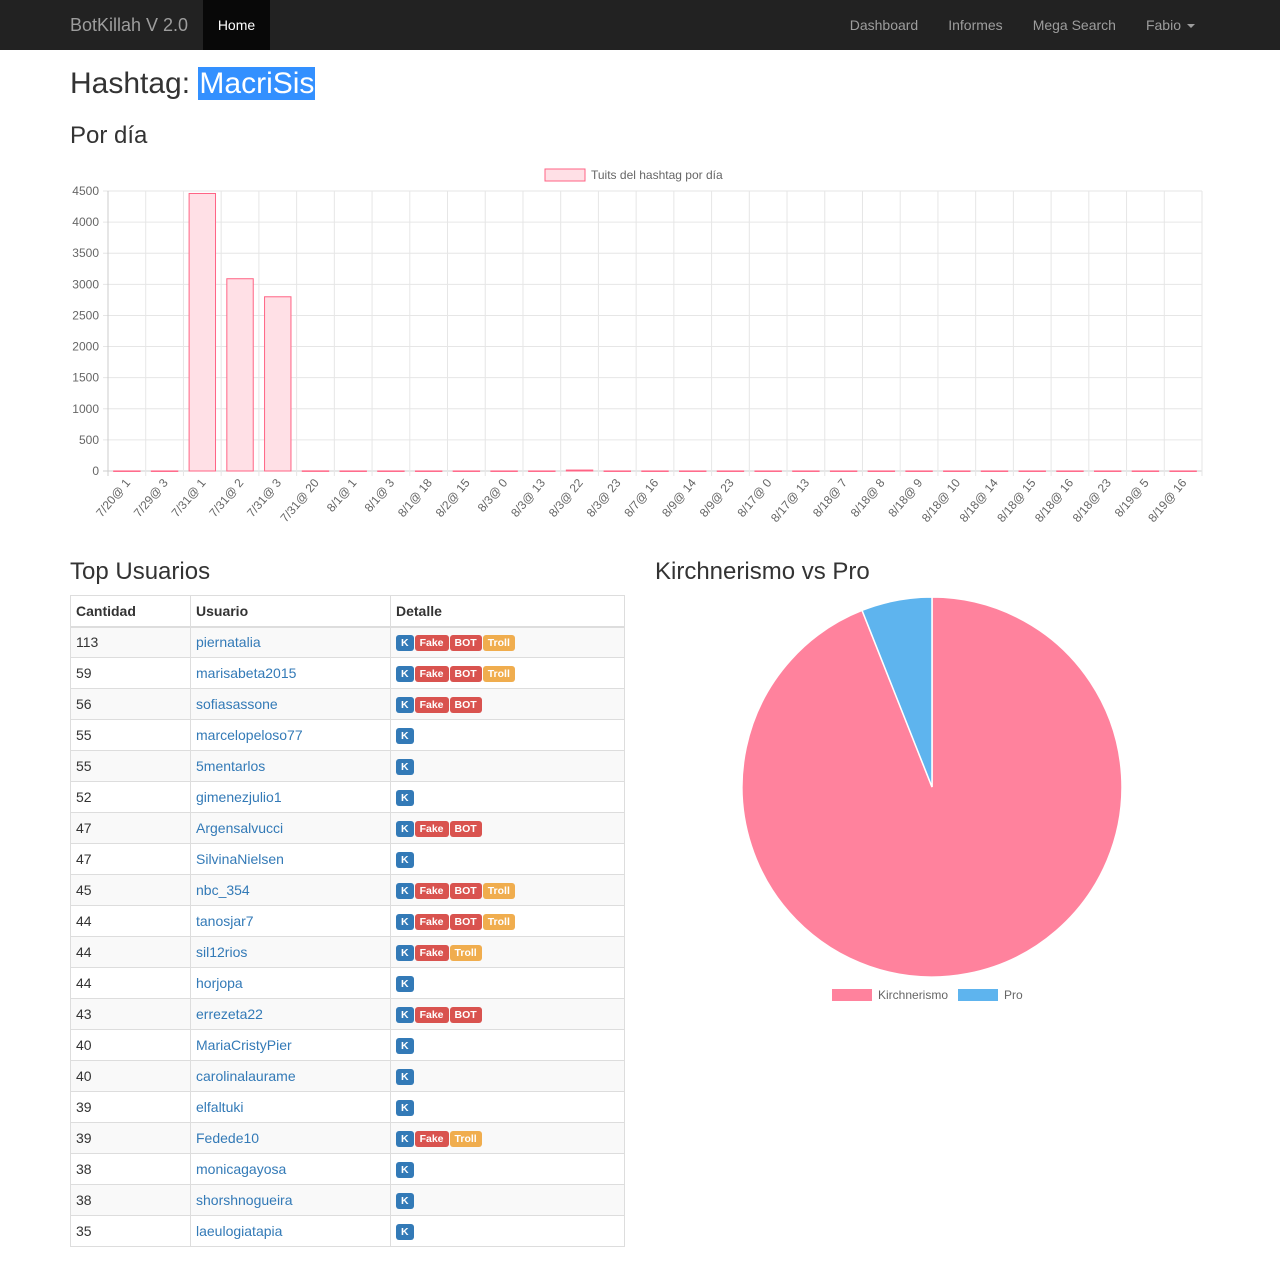 The width and height of the screenshot is (1280, 1267). I want to click on cell-usuario: monicagayosa, so click(290, 1169).